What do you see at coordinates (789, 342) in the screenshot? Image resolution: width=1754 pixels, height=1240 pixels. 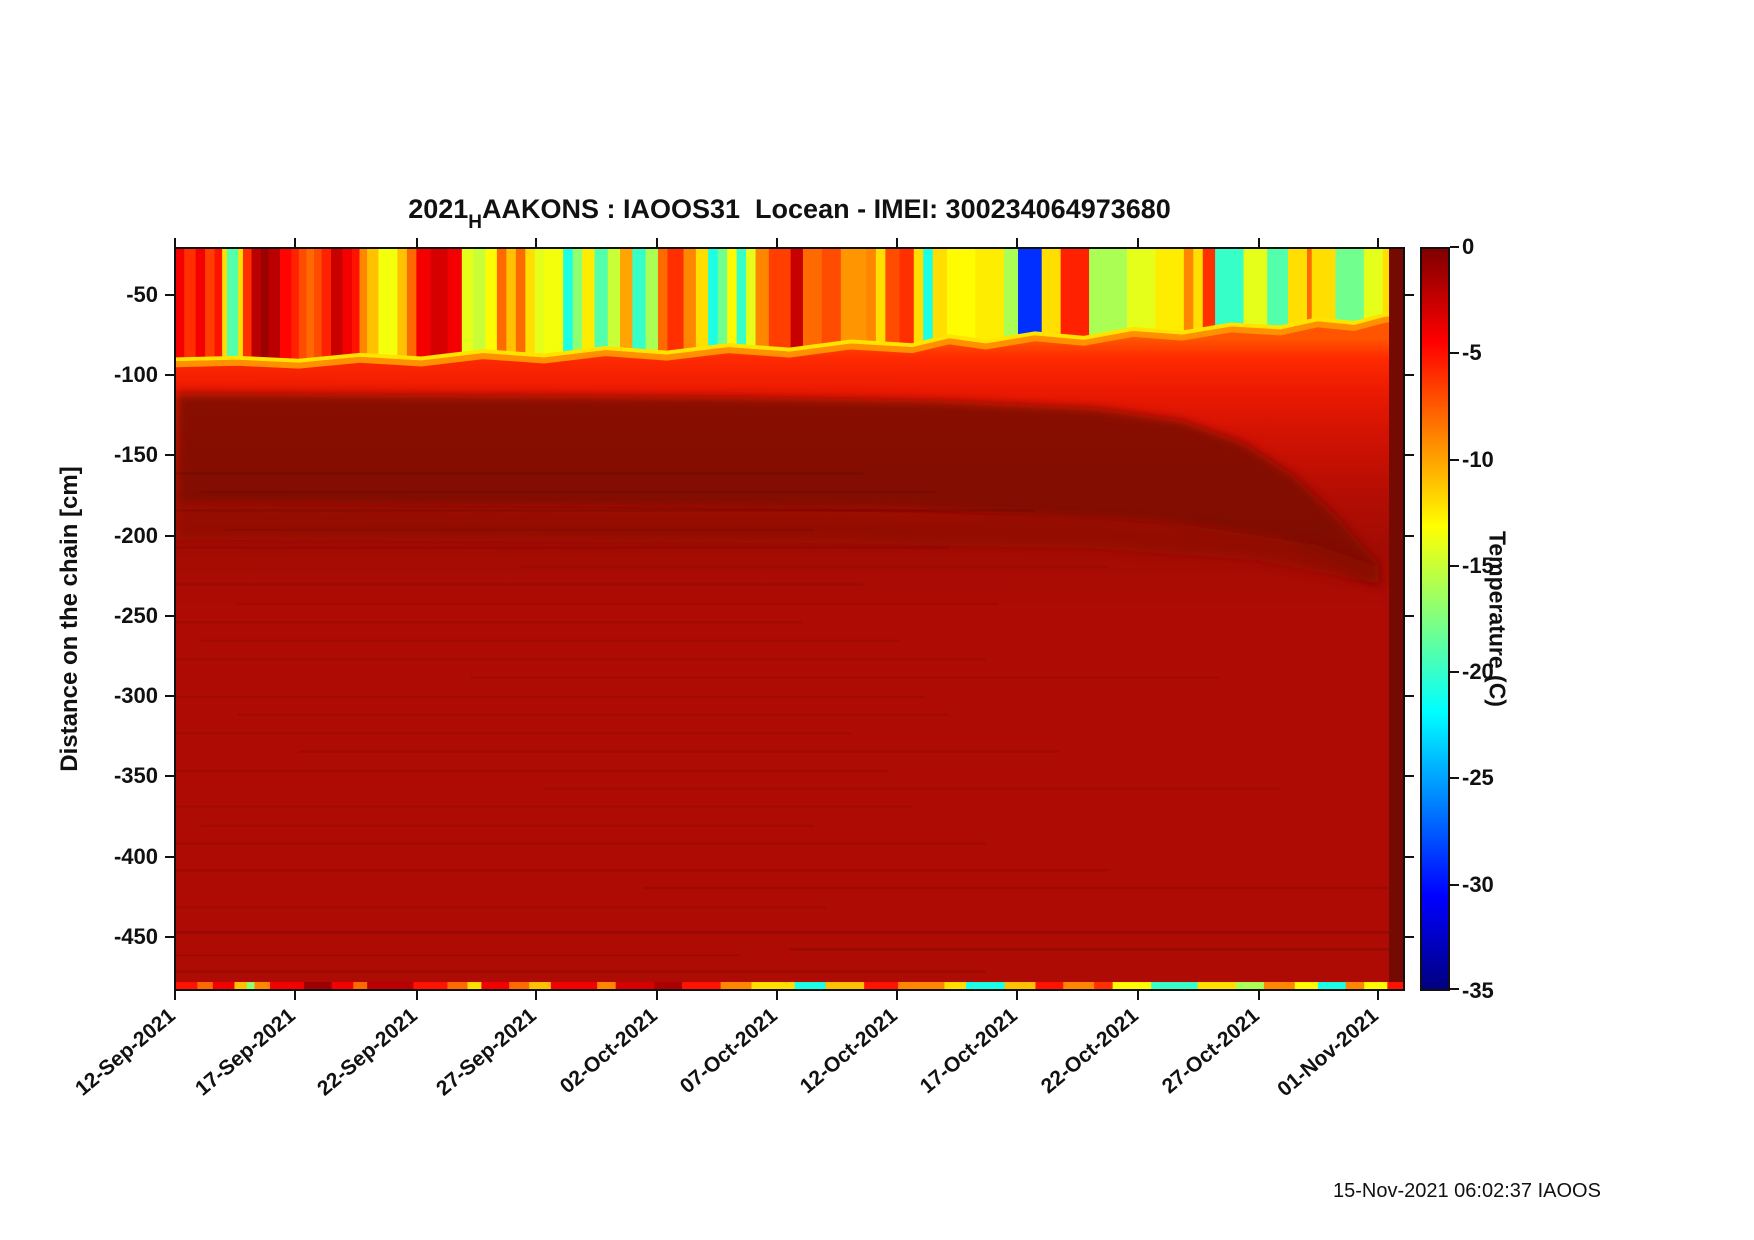 I see `interface-seam-orange` at bounding box center [789, 342].